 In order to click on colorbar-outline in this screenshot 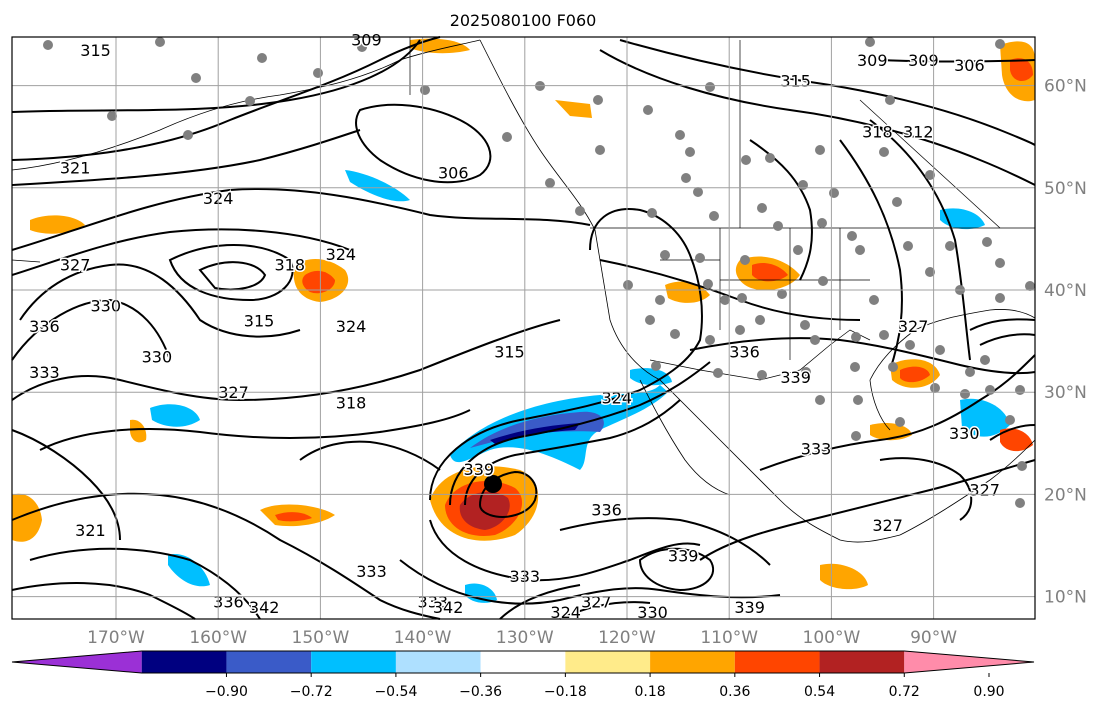, I will do `click(523, 662)`.